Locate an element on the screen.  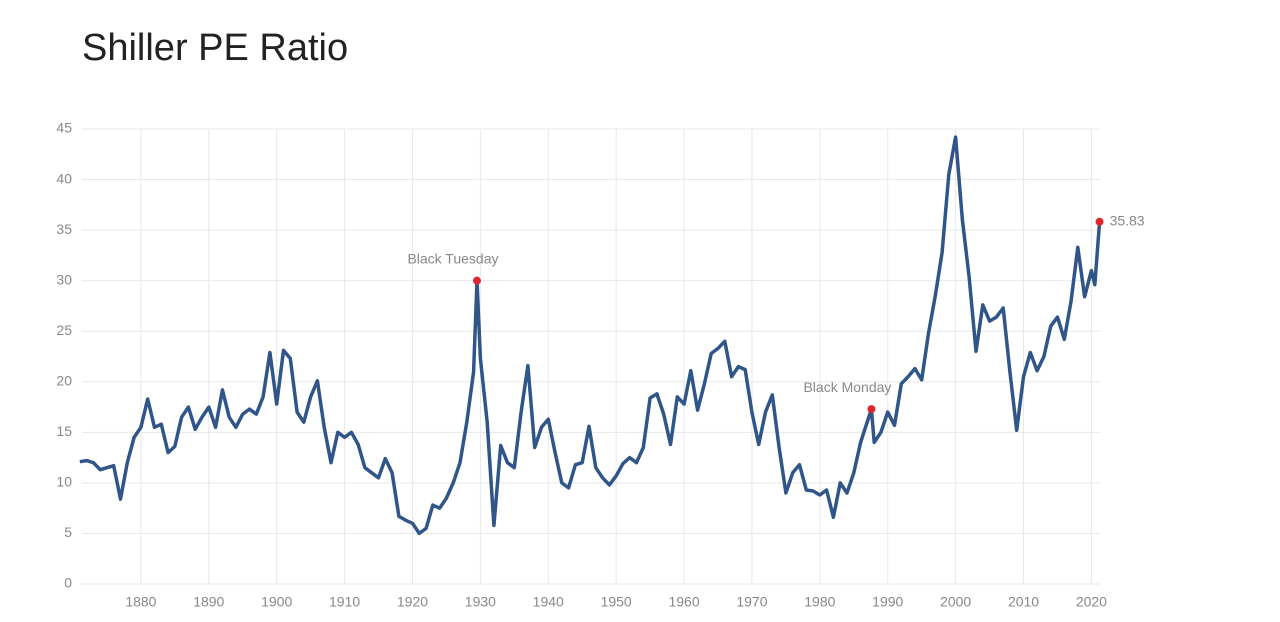
x-tick-label: 1900 is located at coordinates (276, 602).